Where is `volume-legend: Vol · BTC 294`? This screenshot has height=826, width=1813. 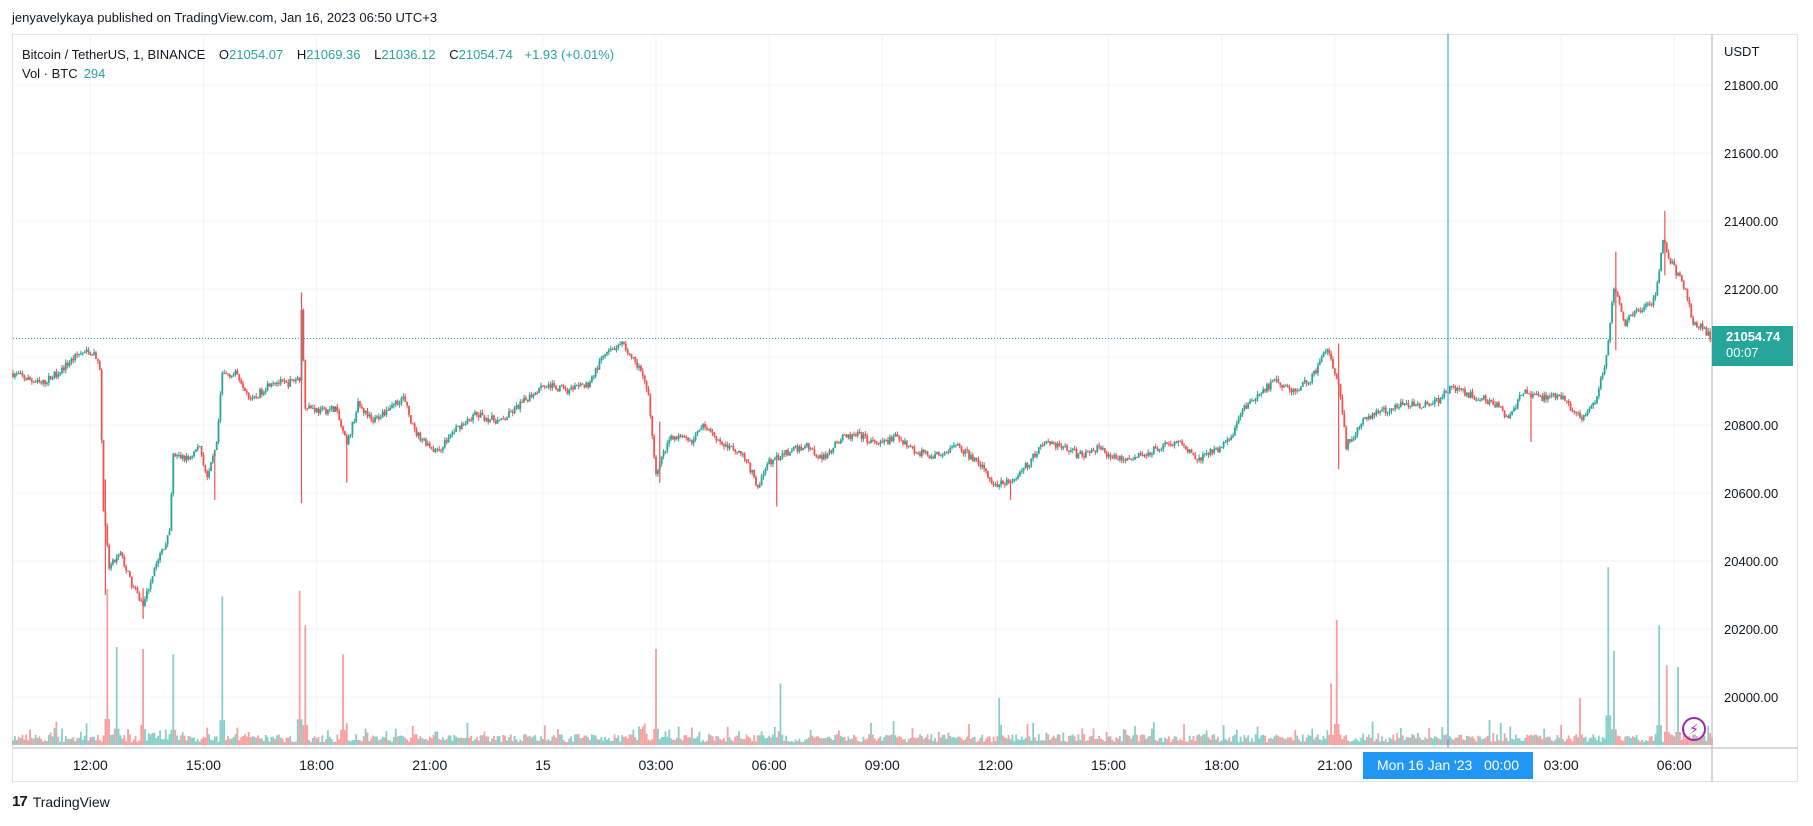
volume-legend: Vol · BTC 294 is located at coordinates (63, 73).